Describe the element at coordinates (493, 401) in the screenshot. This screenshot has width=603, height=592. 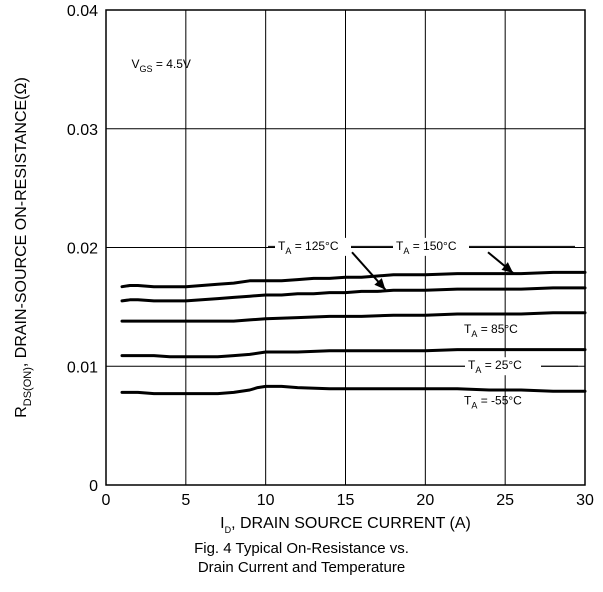
I see `label-minus55c: TA = -55°C` at that location.